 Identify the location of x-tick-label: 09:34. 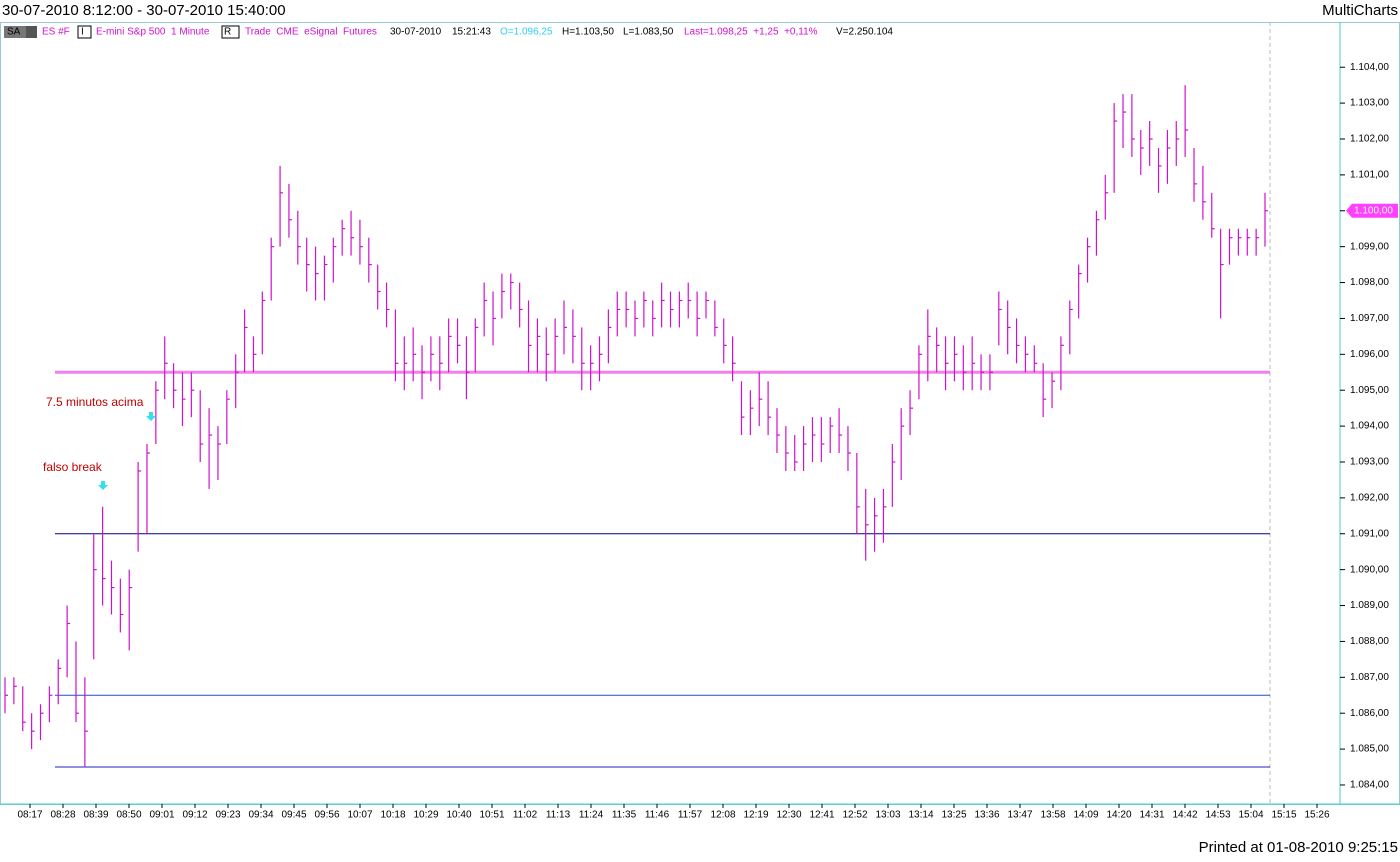
(260, 815).